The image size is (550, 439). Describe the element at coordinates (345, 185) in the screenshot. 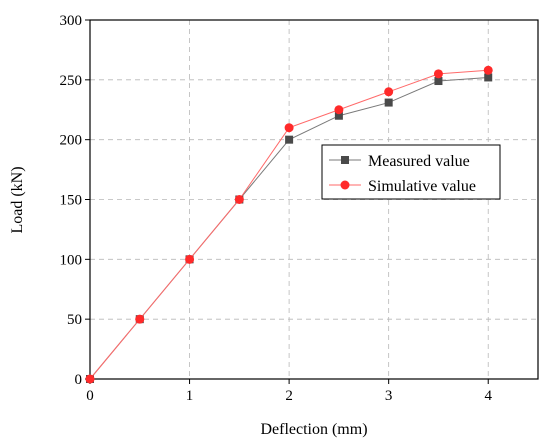

I see `legend-marker-simulative` at that location.